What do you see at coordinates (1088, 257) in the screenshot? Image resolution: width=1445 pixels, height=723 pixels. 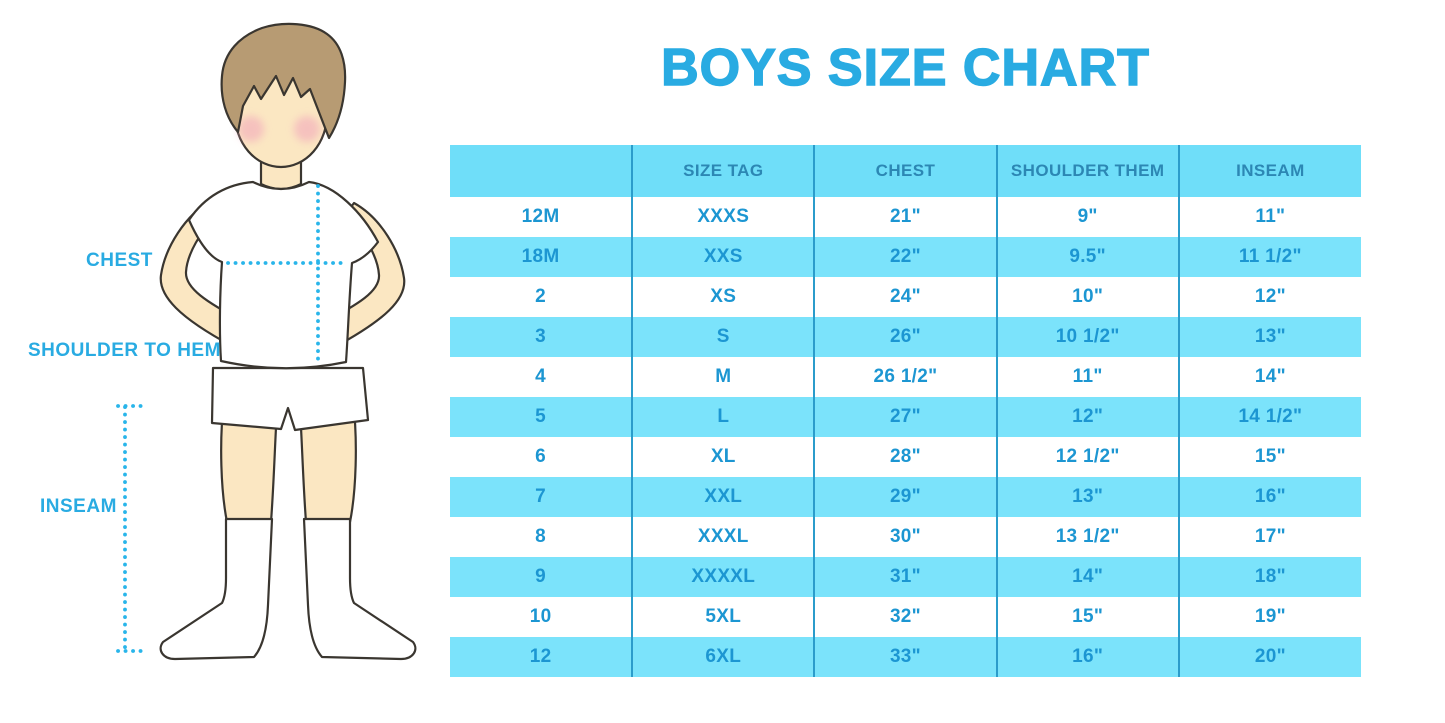 I see `table-cell: 9.5"` at bounding box center [1088, 257].